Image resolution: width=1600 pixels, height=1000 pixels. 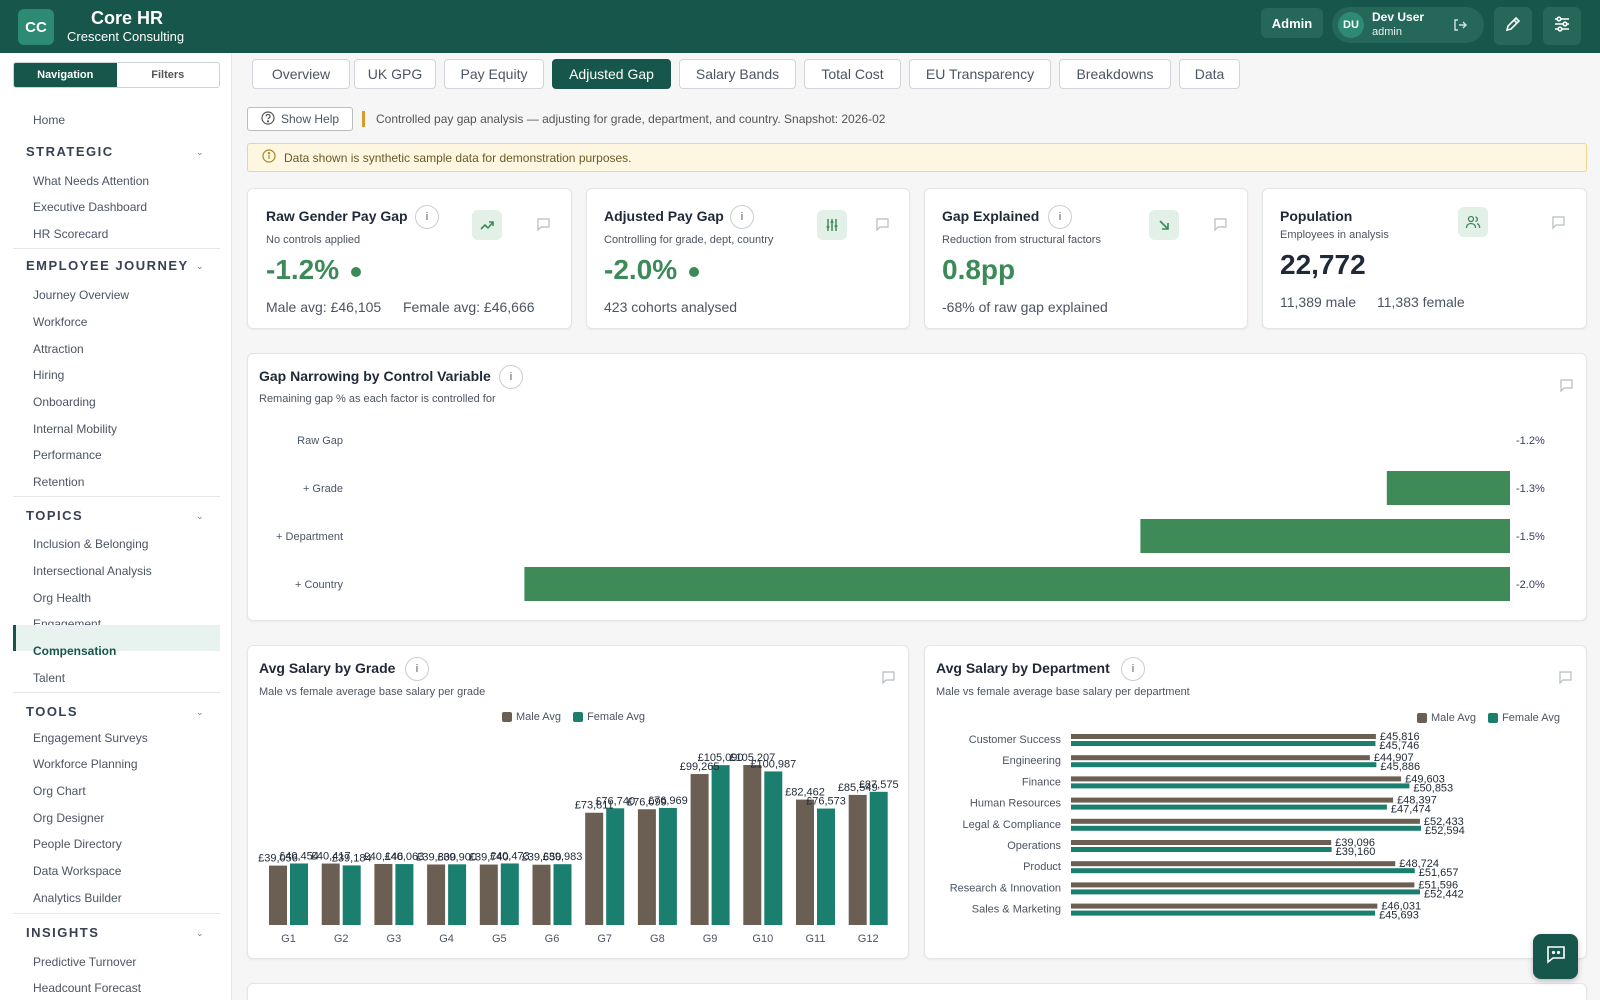 What do you see at coordinates (1334, 235) in the screenshot?
I see `kpi-subtitle: Employees in analysis` at bounding box center [1334, 235].